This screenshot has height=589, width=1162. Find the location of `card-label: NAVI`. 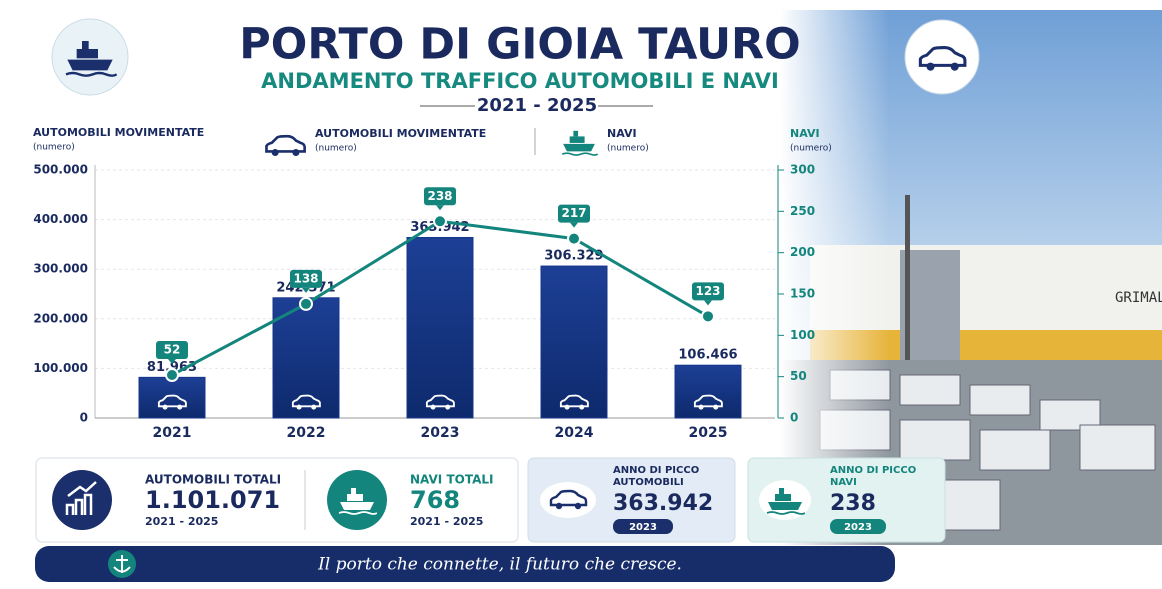

card-label: NAVI is located at coordinates (843, 482).